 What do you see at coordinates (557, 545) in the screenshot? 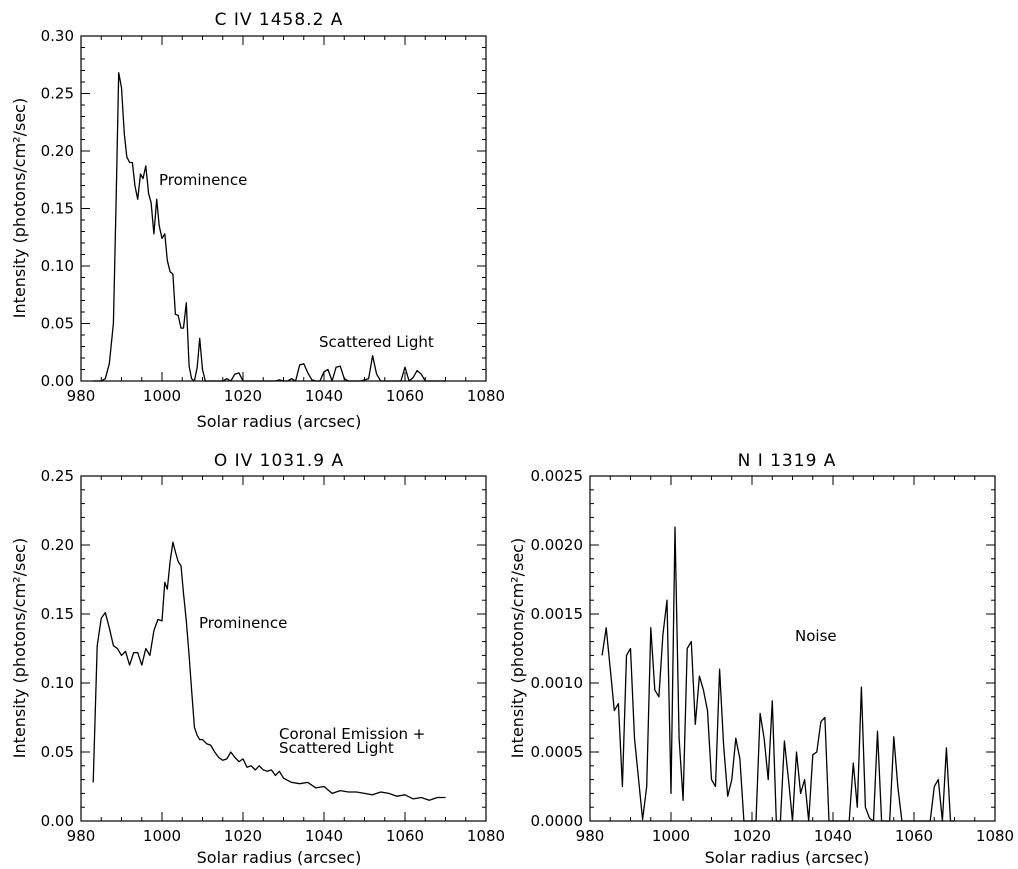
I see `y-tick-label: 0.0020` at bounding box center [557, 545].